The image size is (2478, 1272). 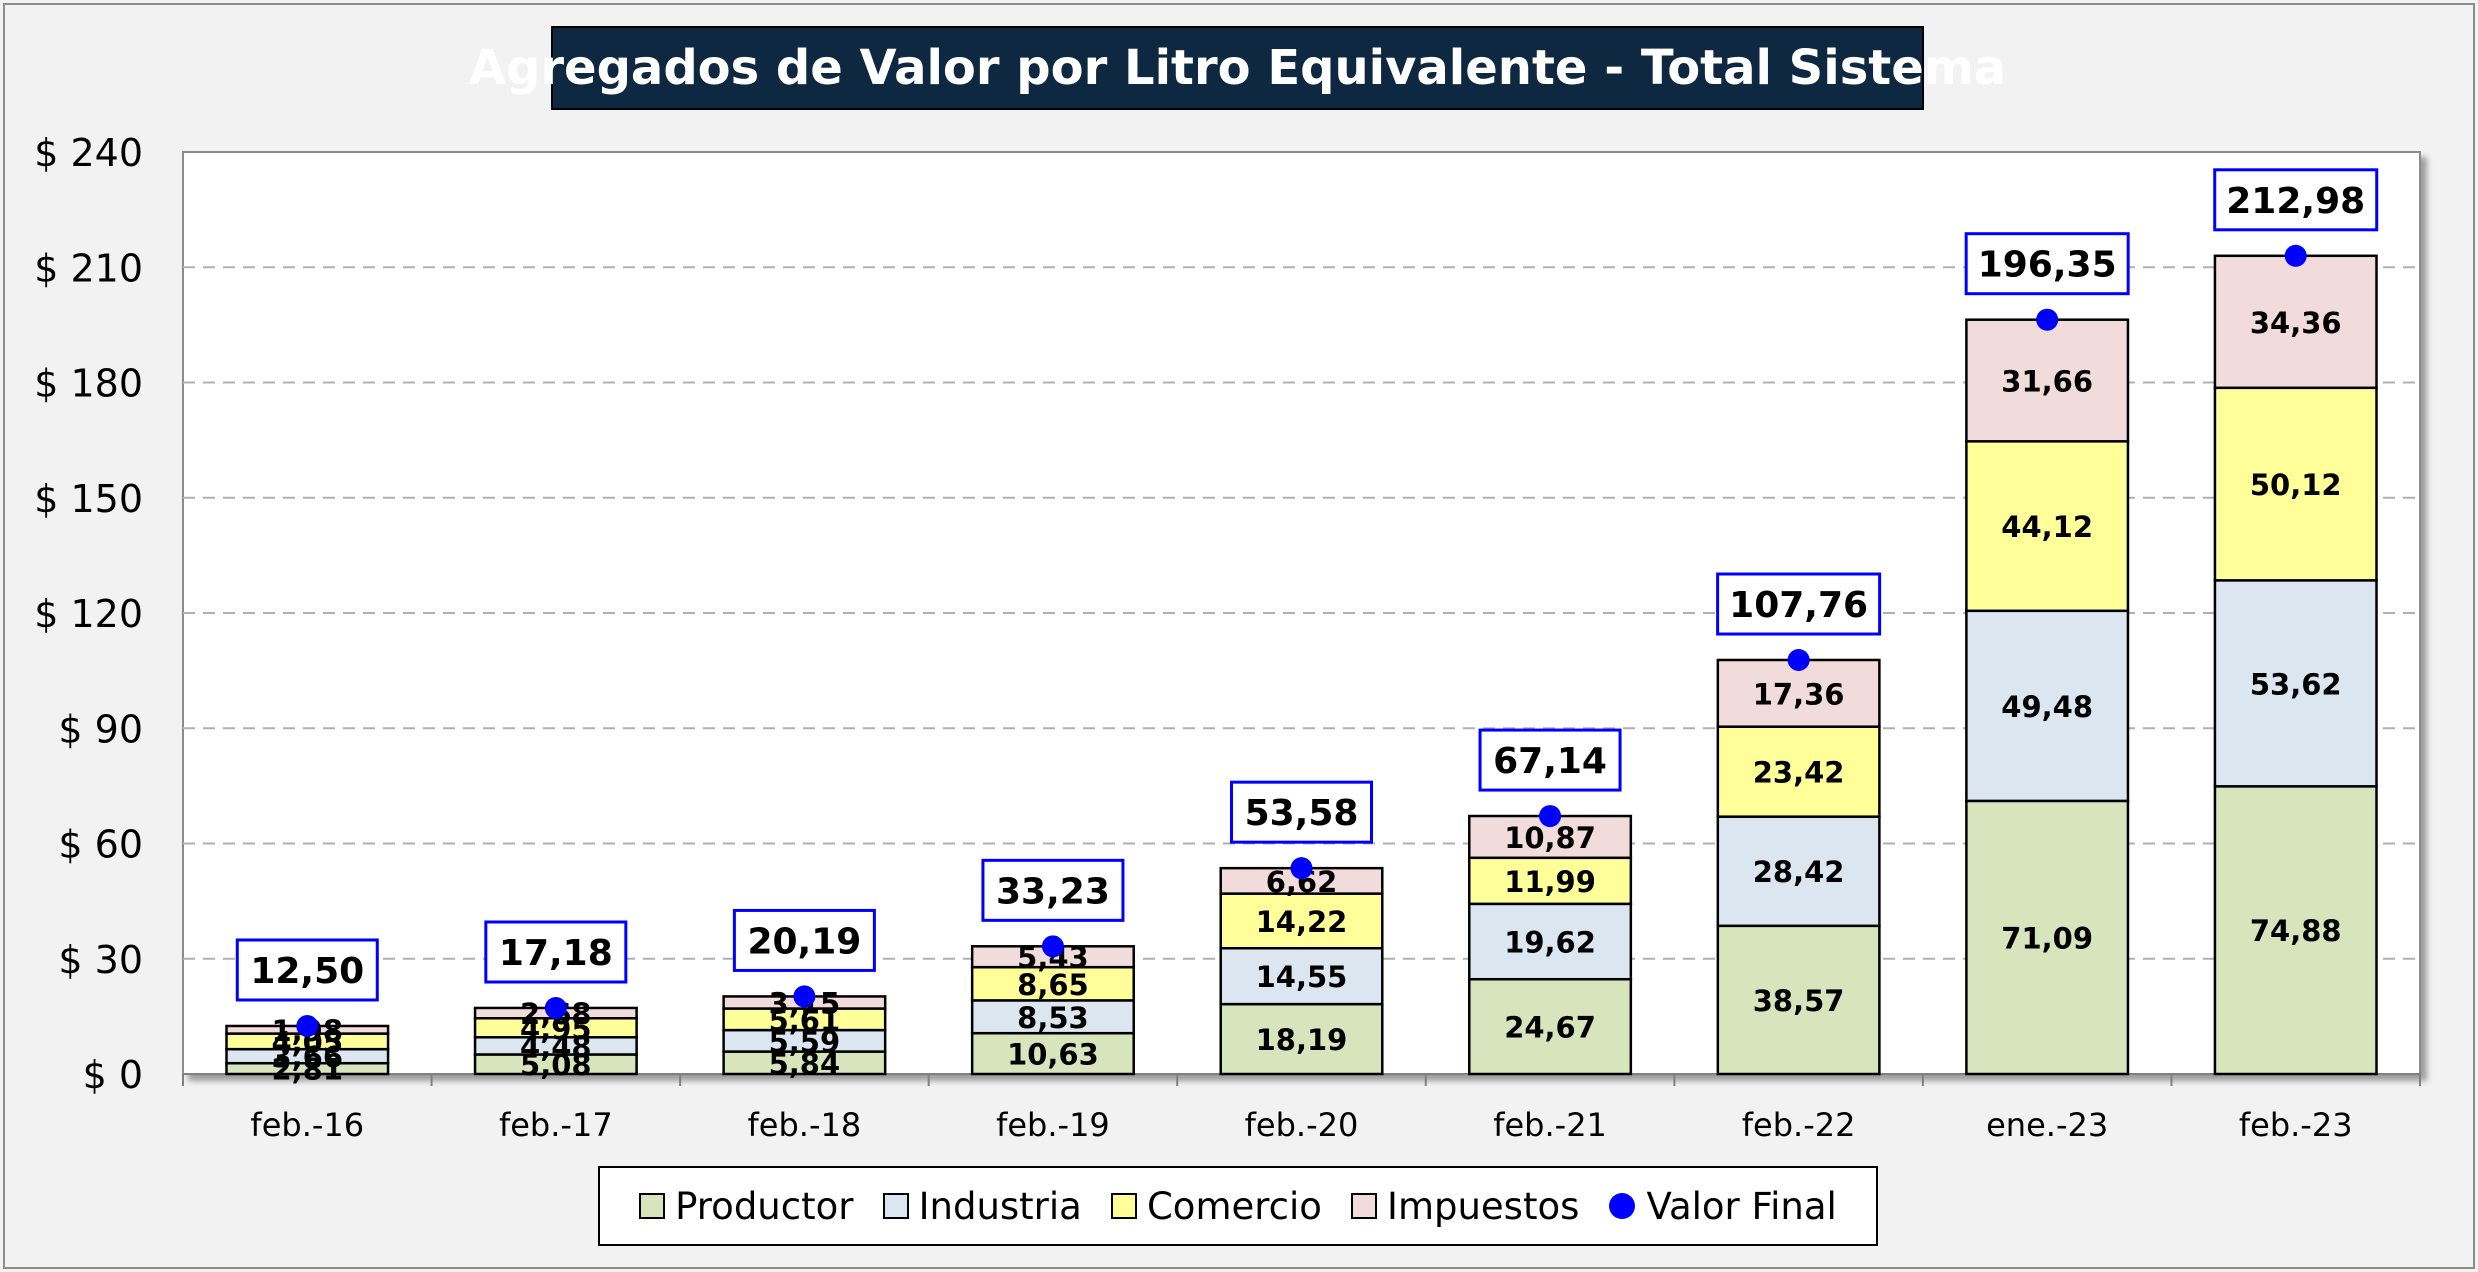 I want to click on data-label-productor: 71,09, so click(x=2047, y=938).